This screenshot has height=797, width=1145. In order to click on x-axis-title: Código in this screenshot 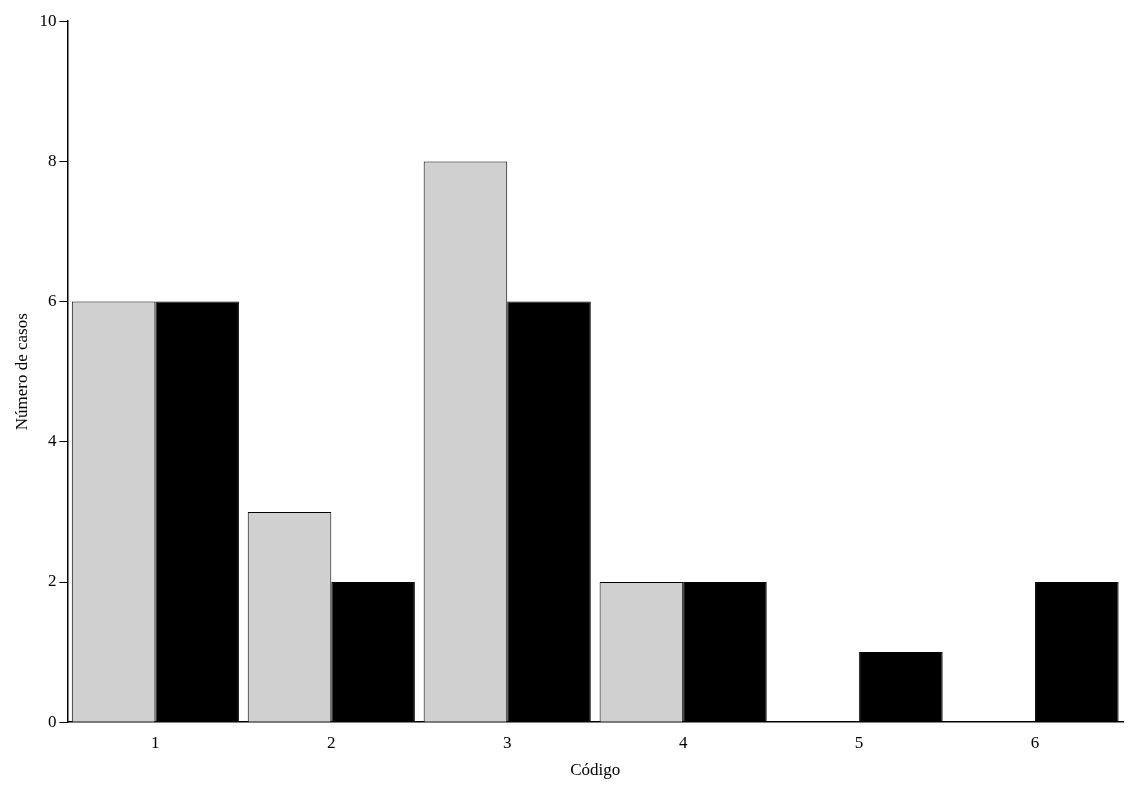, I will do `click(595, 770)`.